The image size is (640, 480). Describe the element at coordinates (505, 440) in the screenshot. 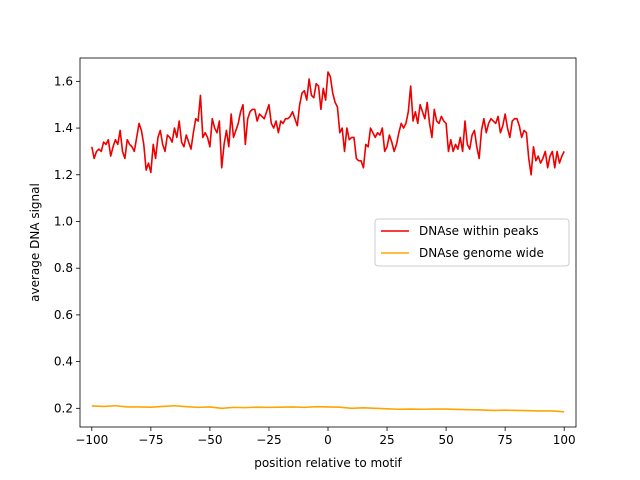

I see `x-tick-label: 75` at that location.